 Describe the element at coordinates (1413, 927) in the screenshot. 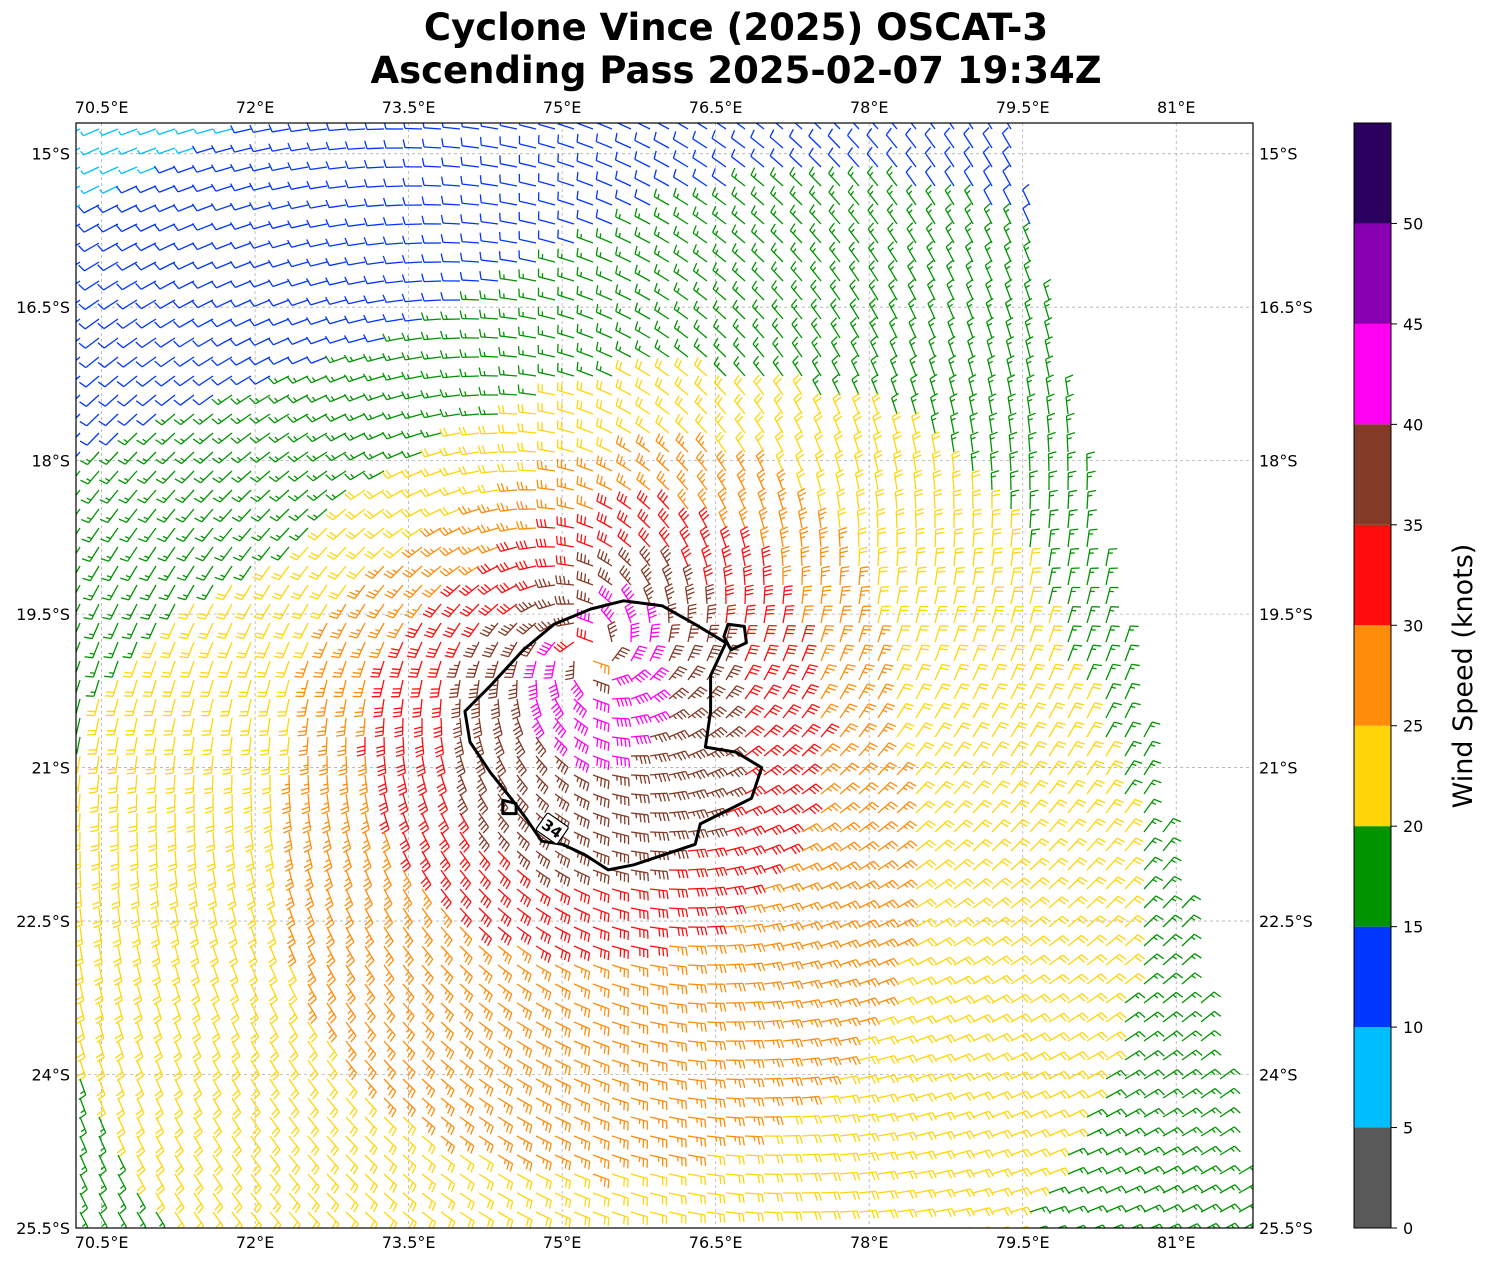

I see `colorbar-tick-label: 15` at that location.